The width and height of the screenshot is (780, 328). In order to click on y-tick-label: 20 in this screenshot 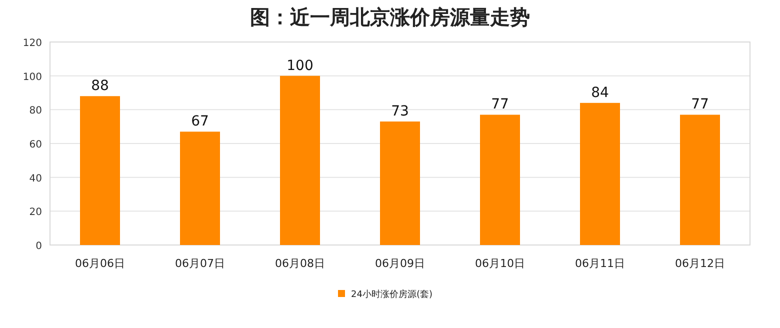, I will do `click(35, 212)`.